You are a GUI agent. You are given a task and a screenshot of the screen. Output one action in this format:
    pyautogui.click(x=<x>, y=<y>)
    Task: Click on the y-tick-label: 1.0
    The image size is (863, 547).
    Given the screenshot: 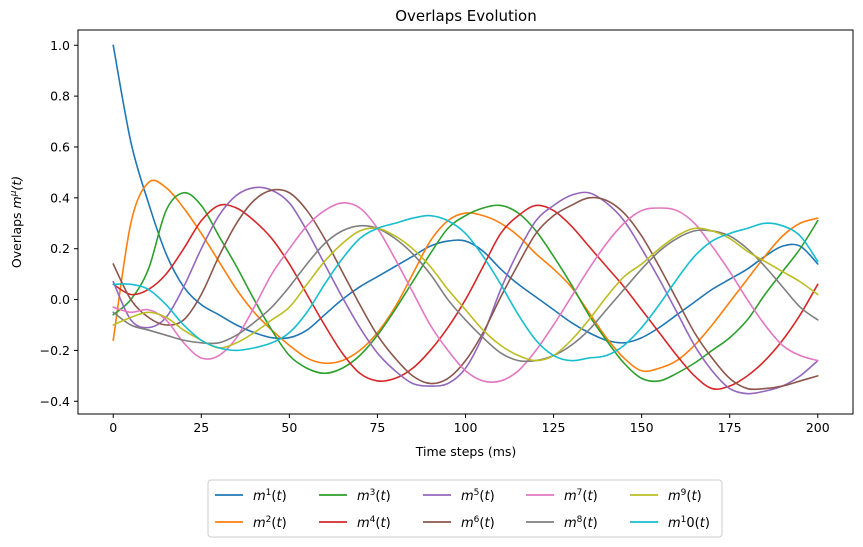 What is the action you would take?
    pyautogui.click(x=60, y=45)
    